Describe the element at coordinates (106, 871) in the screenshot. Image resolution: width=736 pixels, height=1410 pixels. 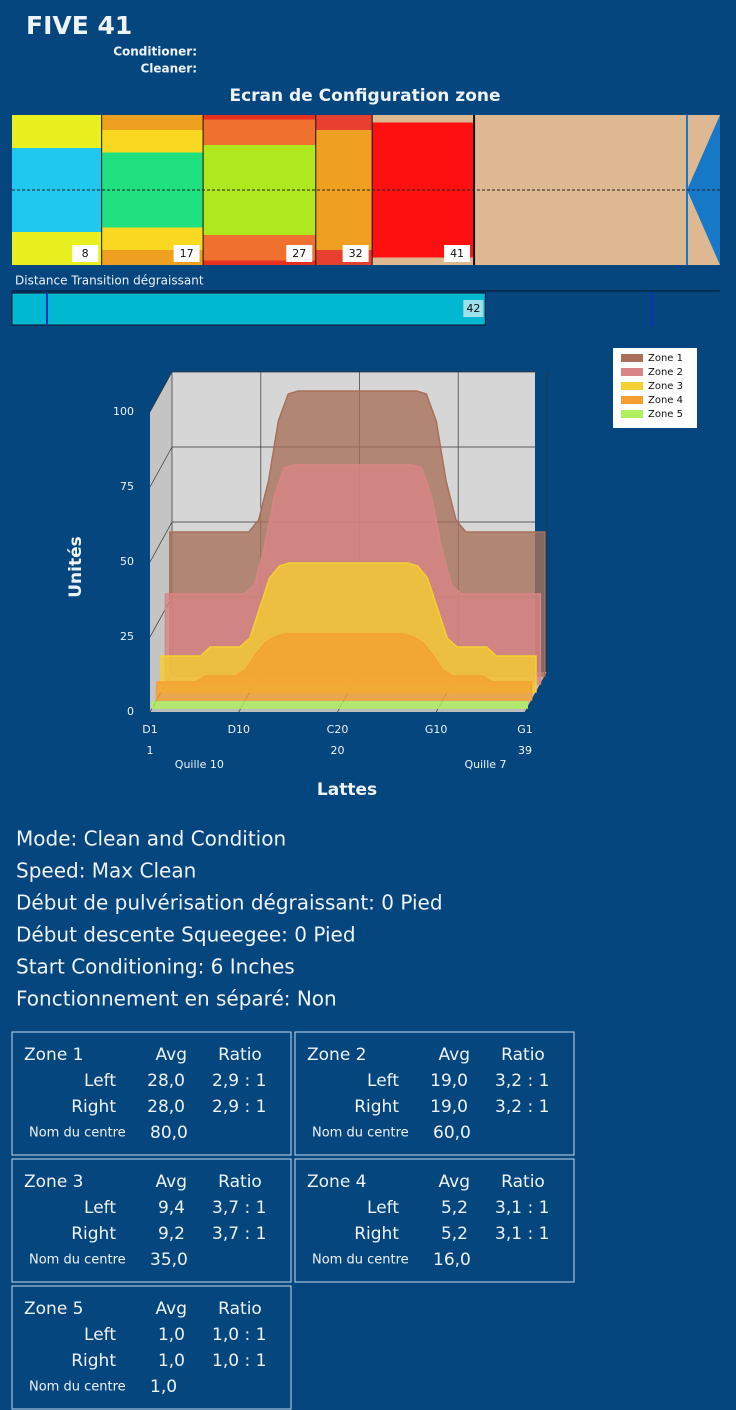
I see `info-line: Speed: Max Clean` at that location.